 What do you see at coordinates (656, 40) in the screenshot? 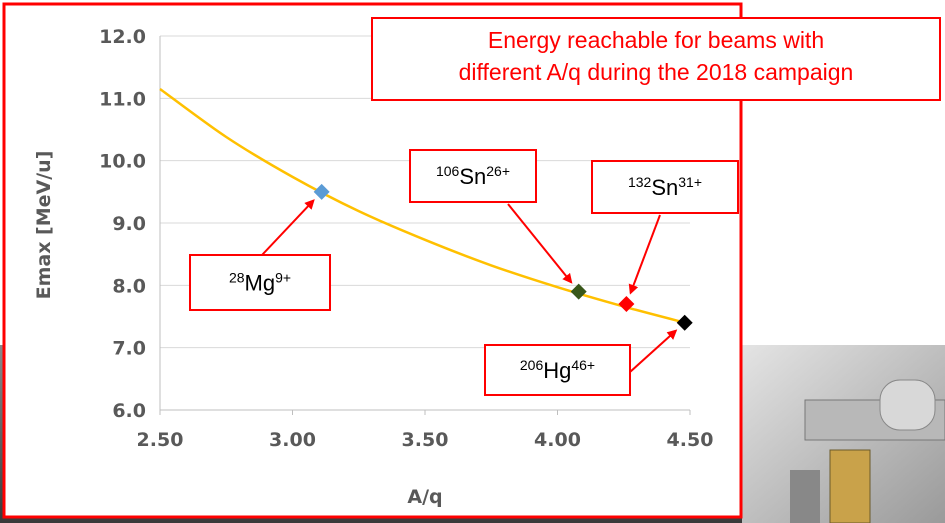
I see `chart-title: Energy reachable for beams with` at bounding box center [656, 40].